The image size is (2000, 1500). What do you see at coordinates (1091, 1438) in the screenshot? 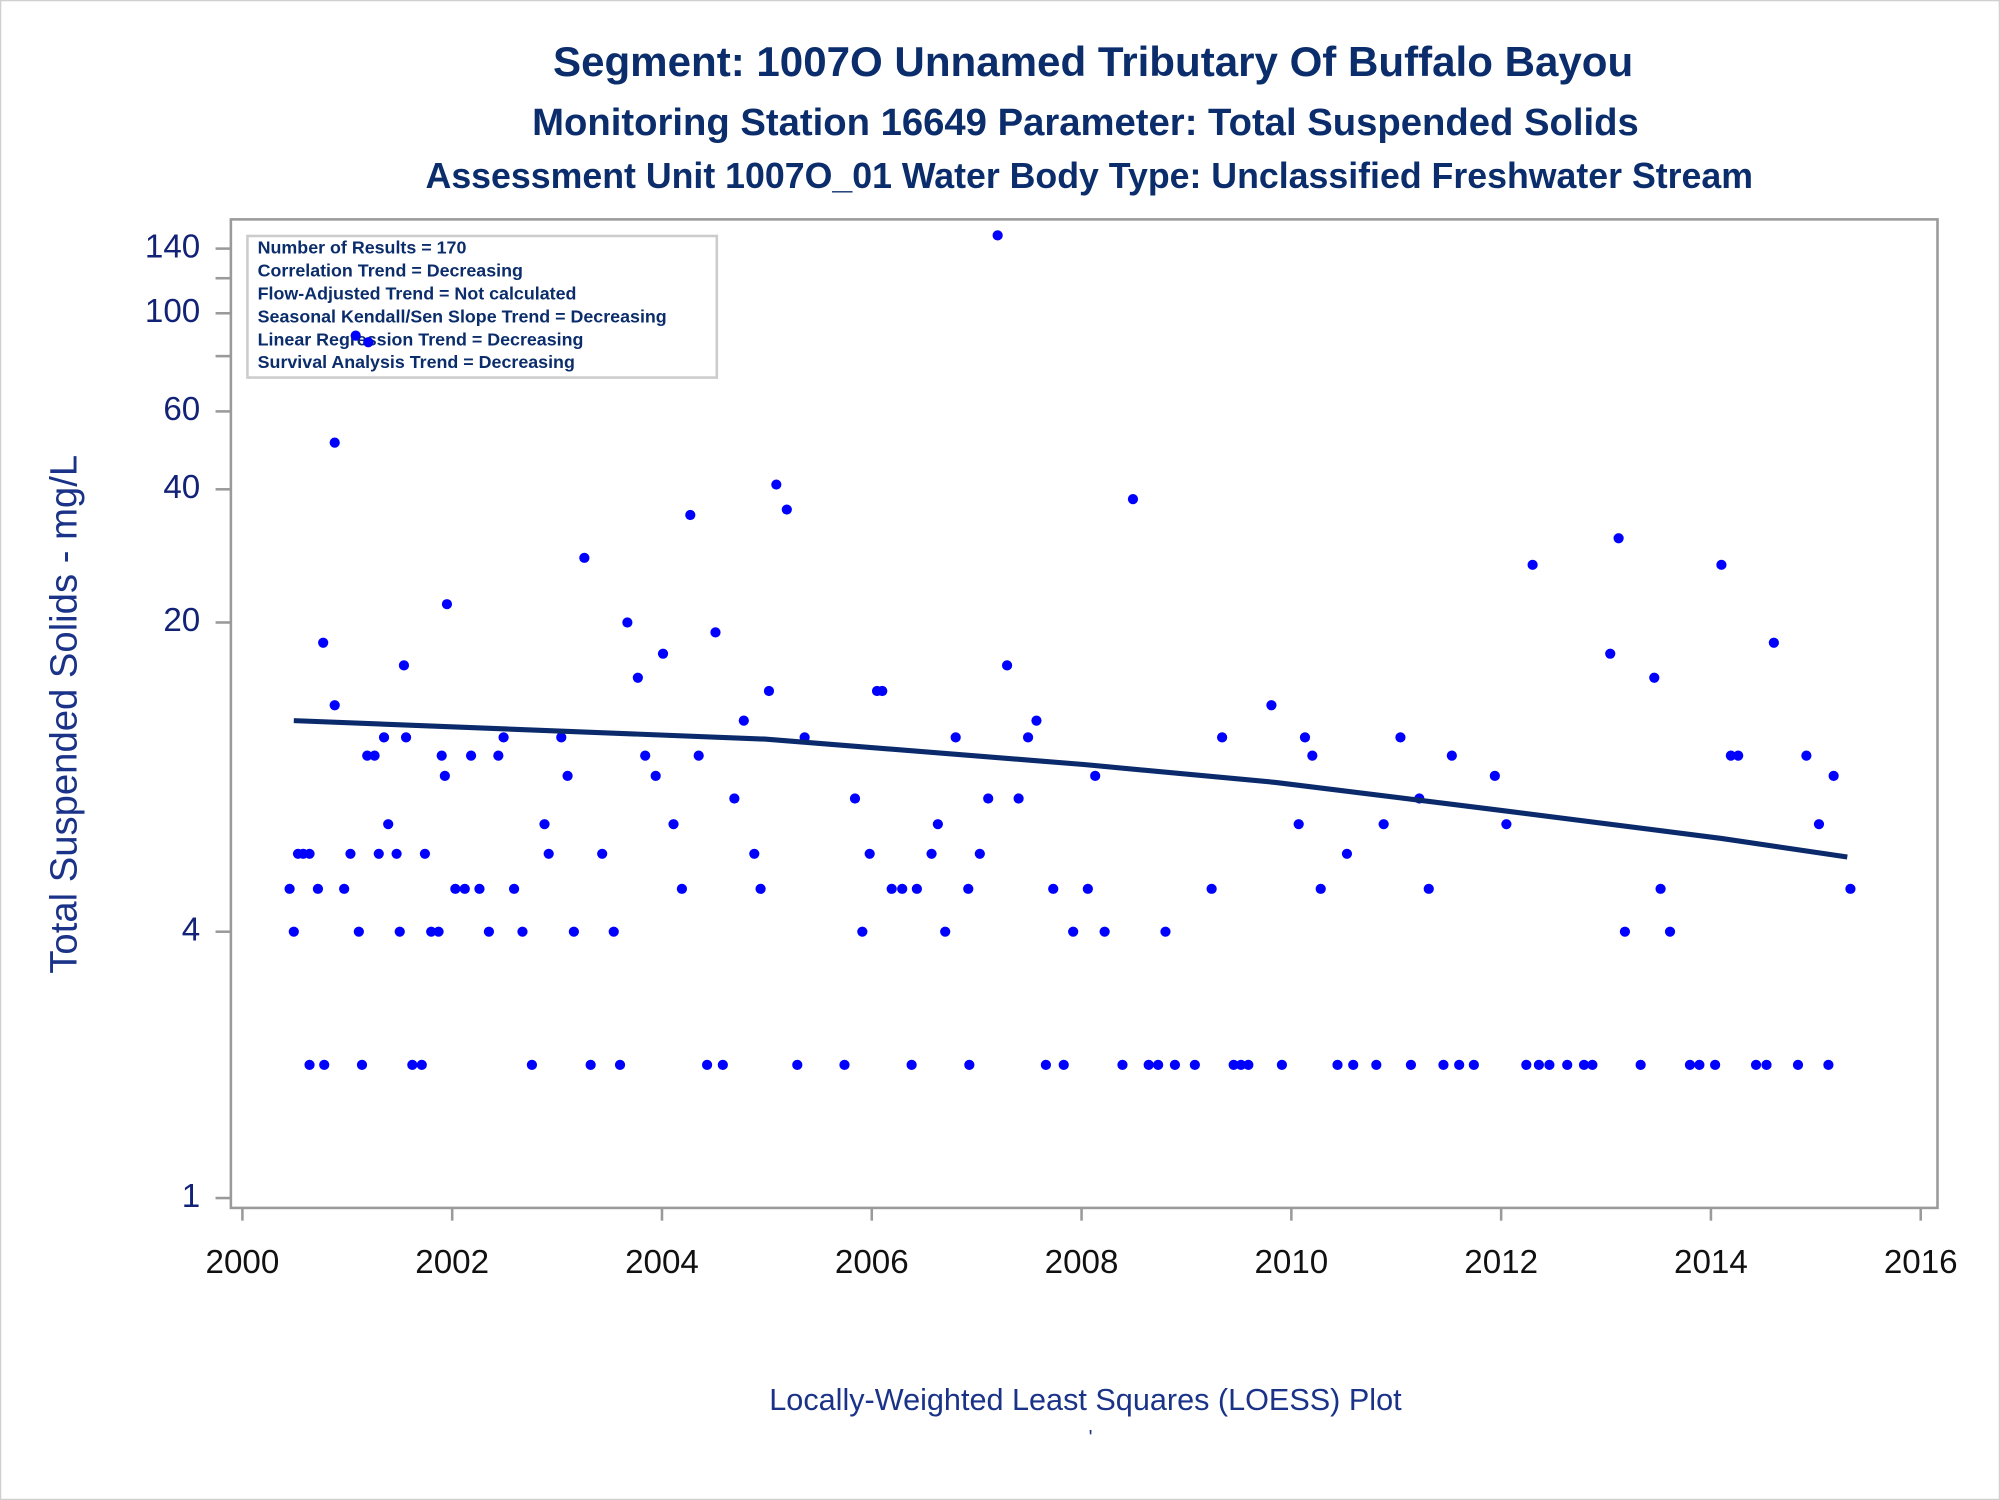
I see `footnote-mark: '` at bounding box center [1091, 1438].